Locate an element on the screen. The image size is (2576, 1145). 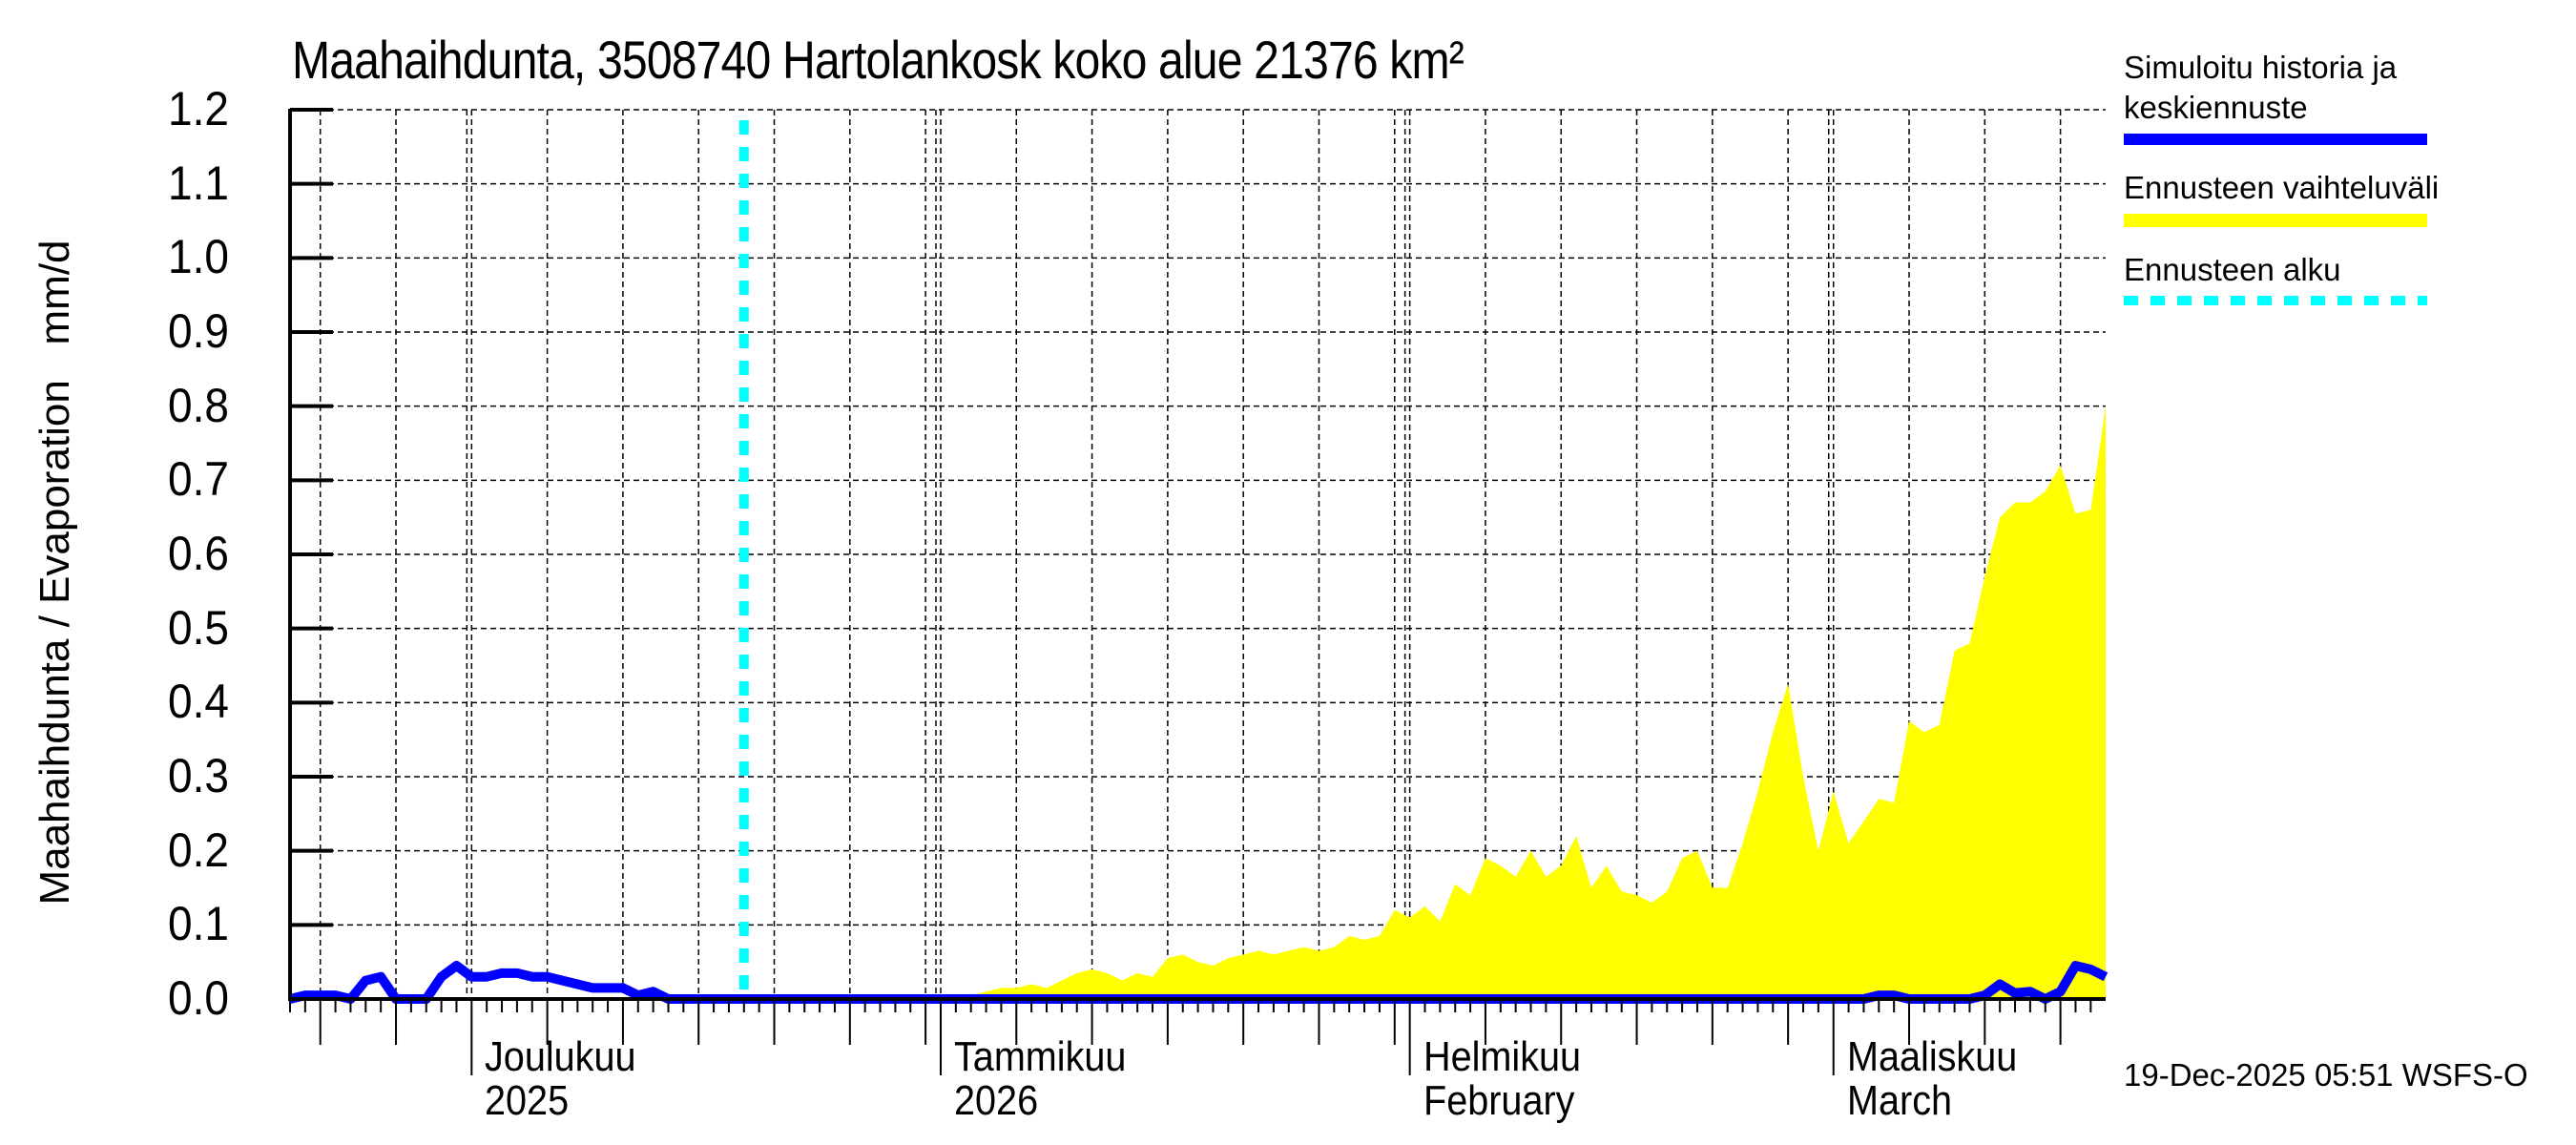
legend-item-range: Ennusteen vaihteluväli is located at coordinates (2281, 198).